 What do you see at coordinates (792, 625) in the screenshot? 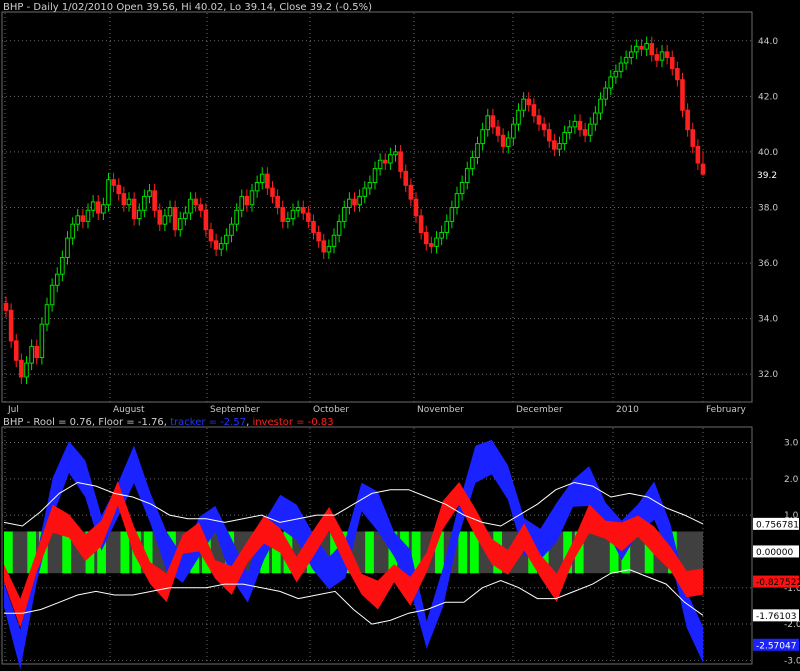
I see `indicator-tick-label: -2.0` at bounding box center [792, 625].